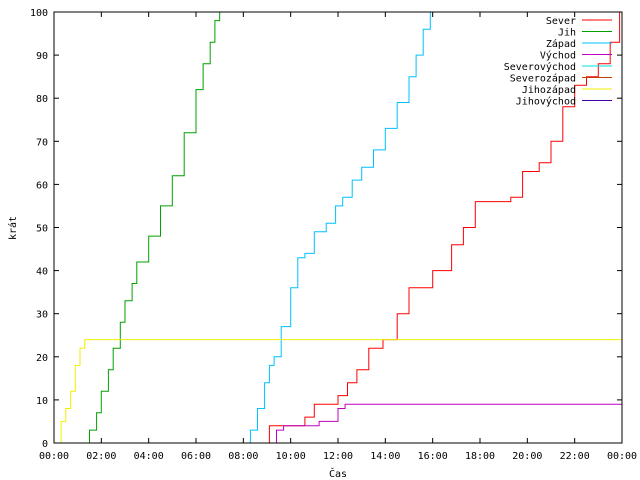 This screenshot has height=480, width=640. What do you see at coordinates (42, 272) in the screenshot?
I see `y-tick-label: 40` at bounding box center [42, 272].